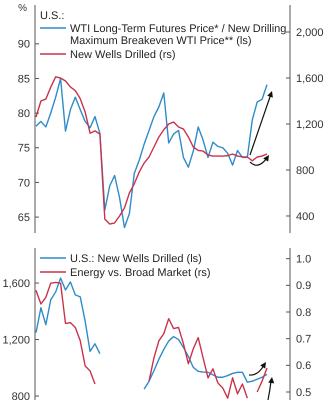 The width and height of the screenshot is (324, 400). I want to click on y2-tick-label: 0.8, so click(304, 312).